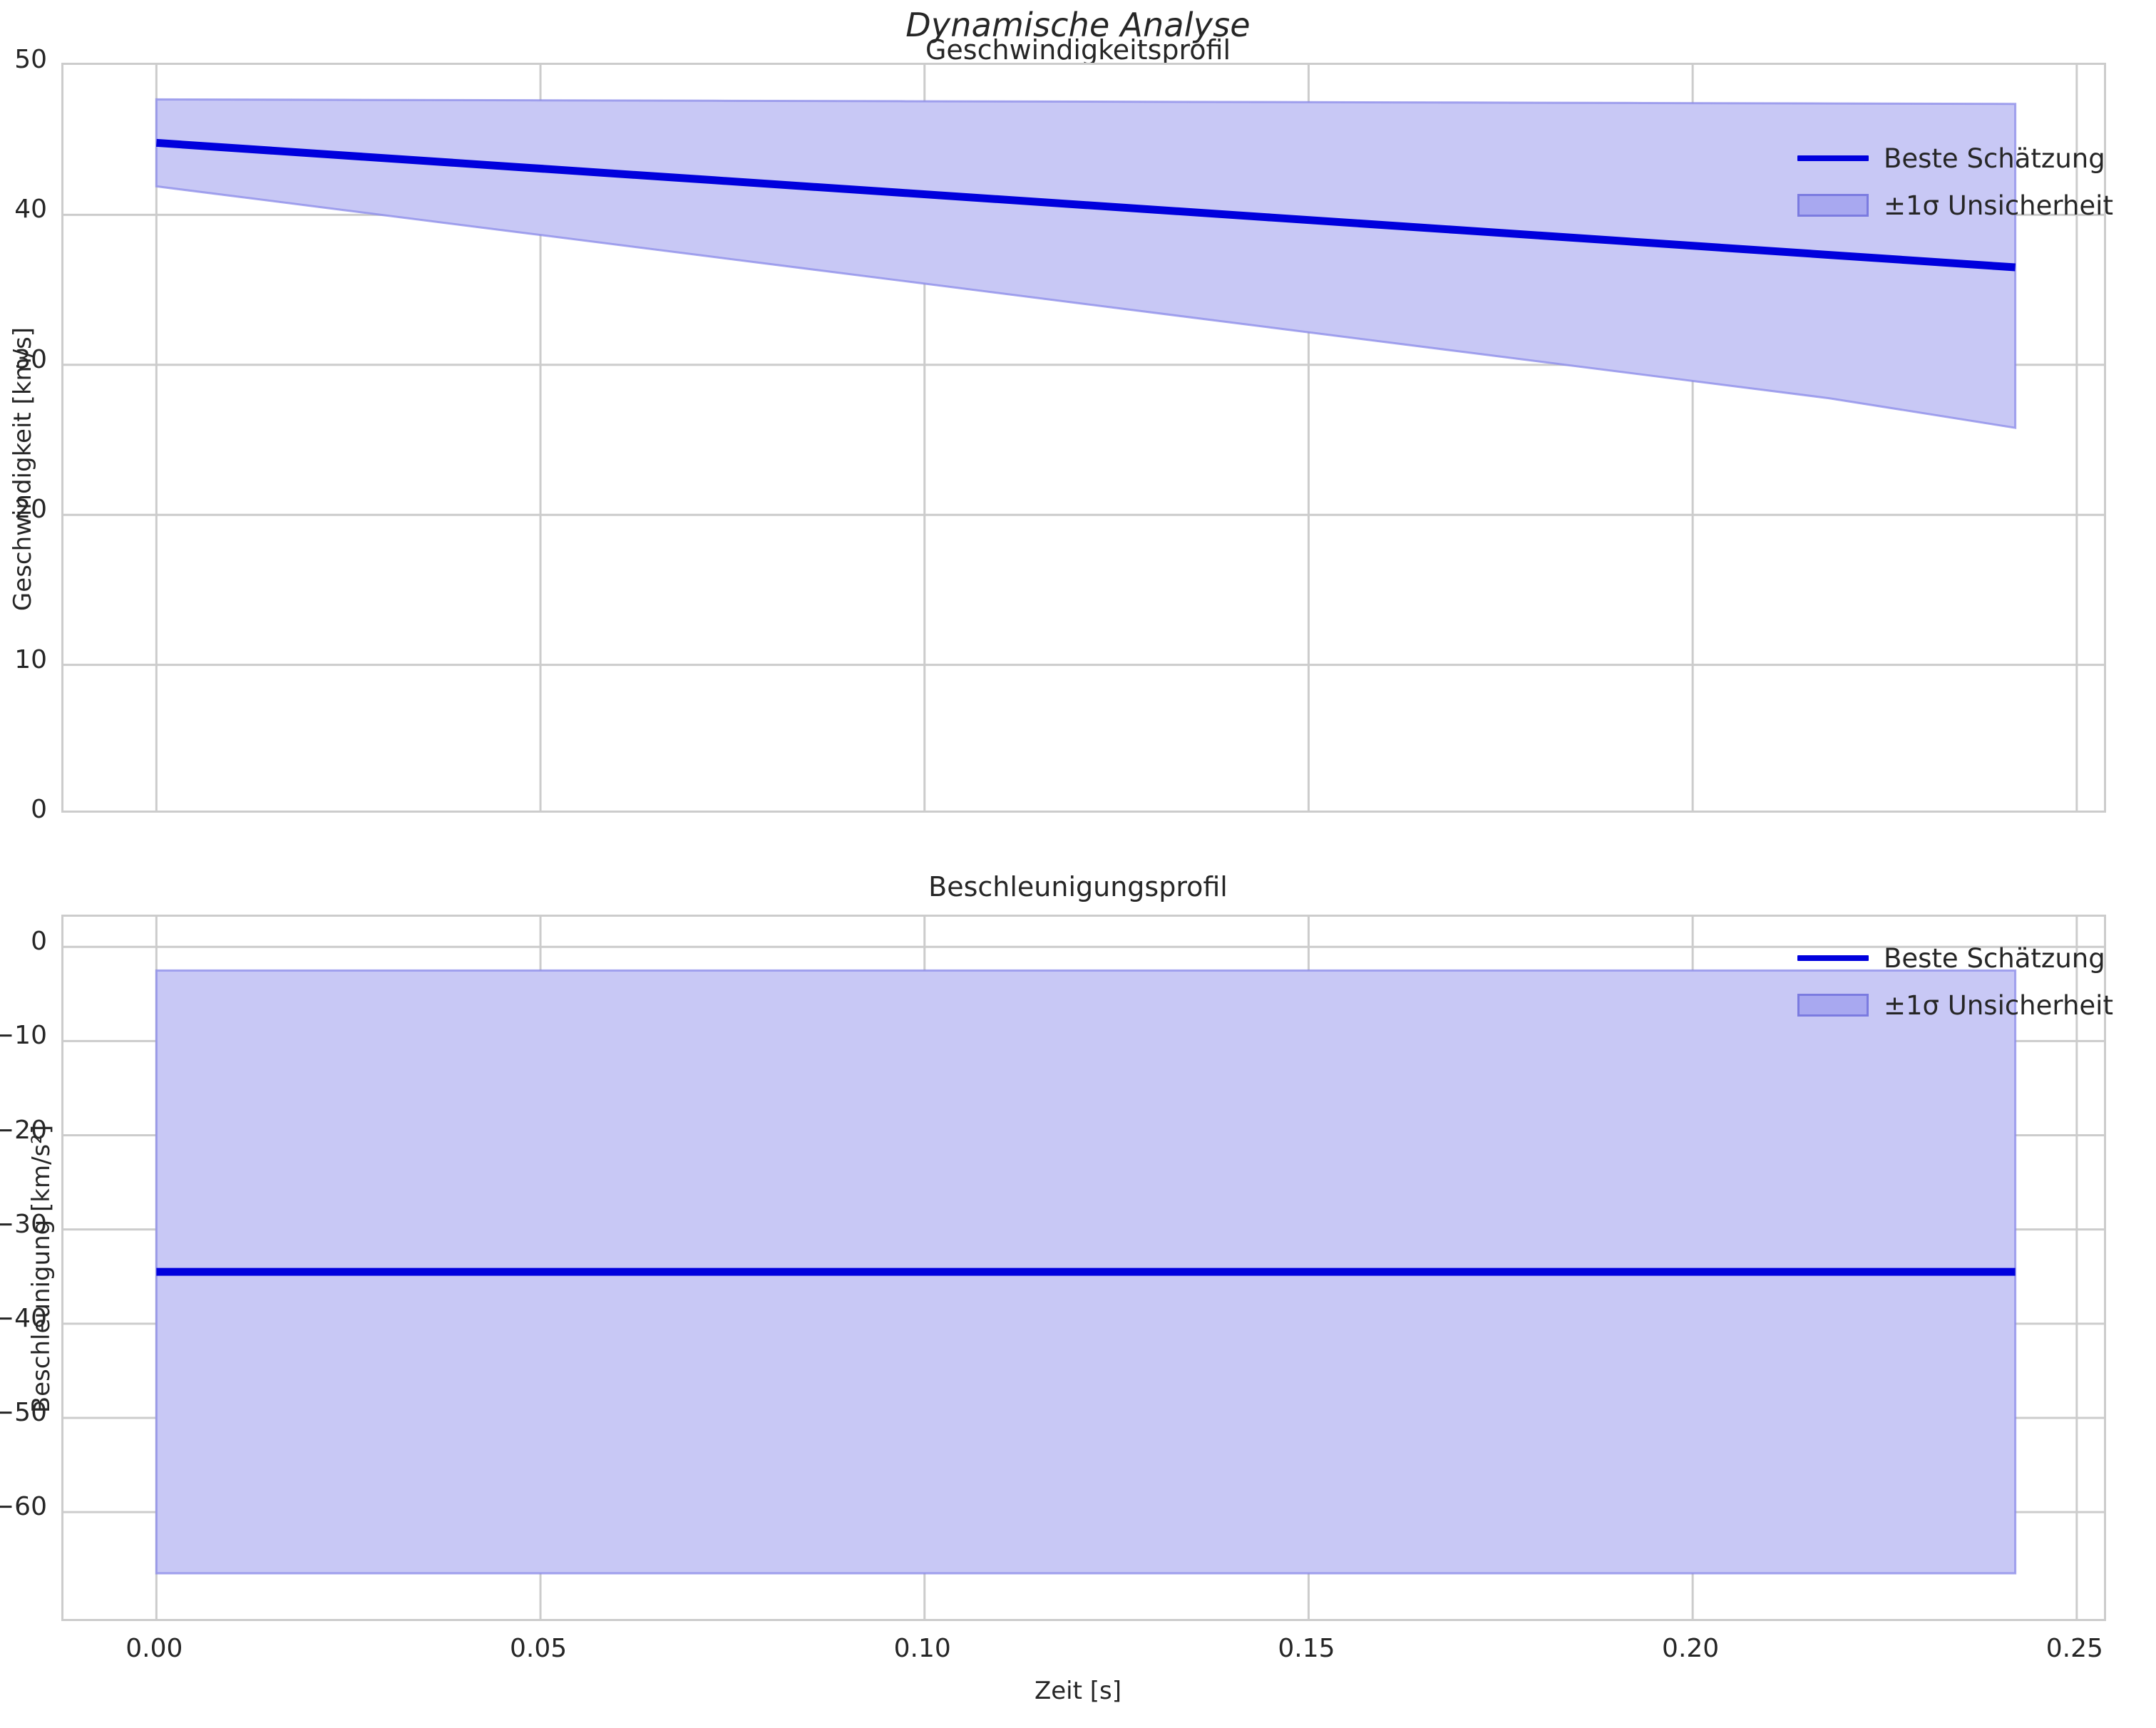  I want to click on y-tick-label: 50, so click(30, 59).